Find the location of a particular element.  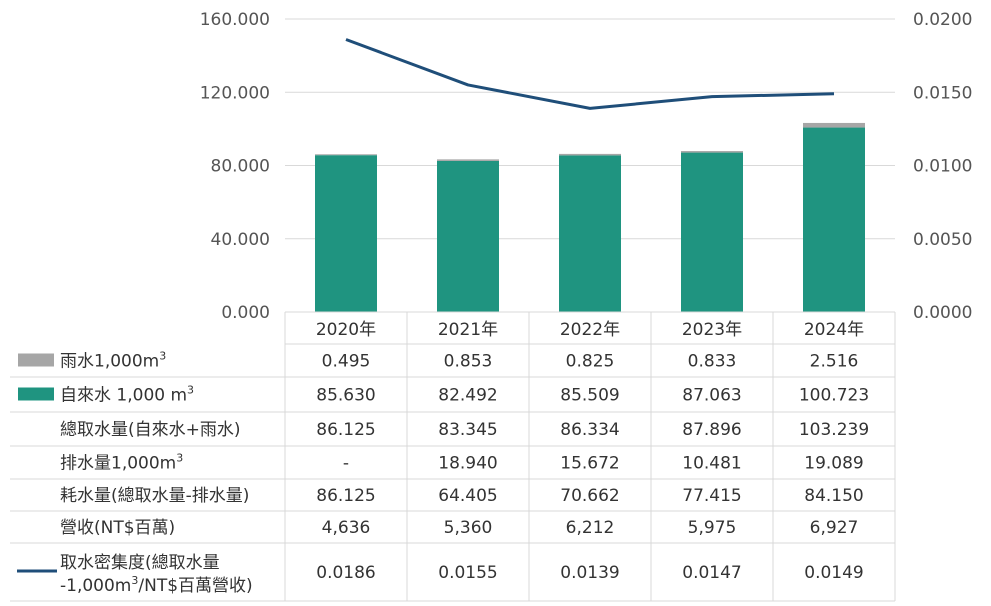

line-layer is located at coordinates (590, 74).